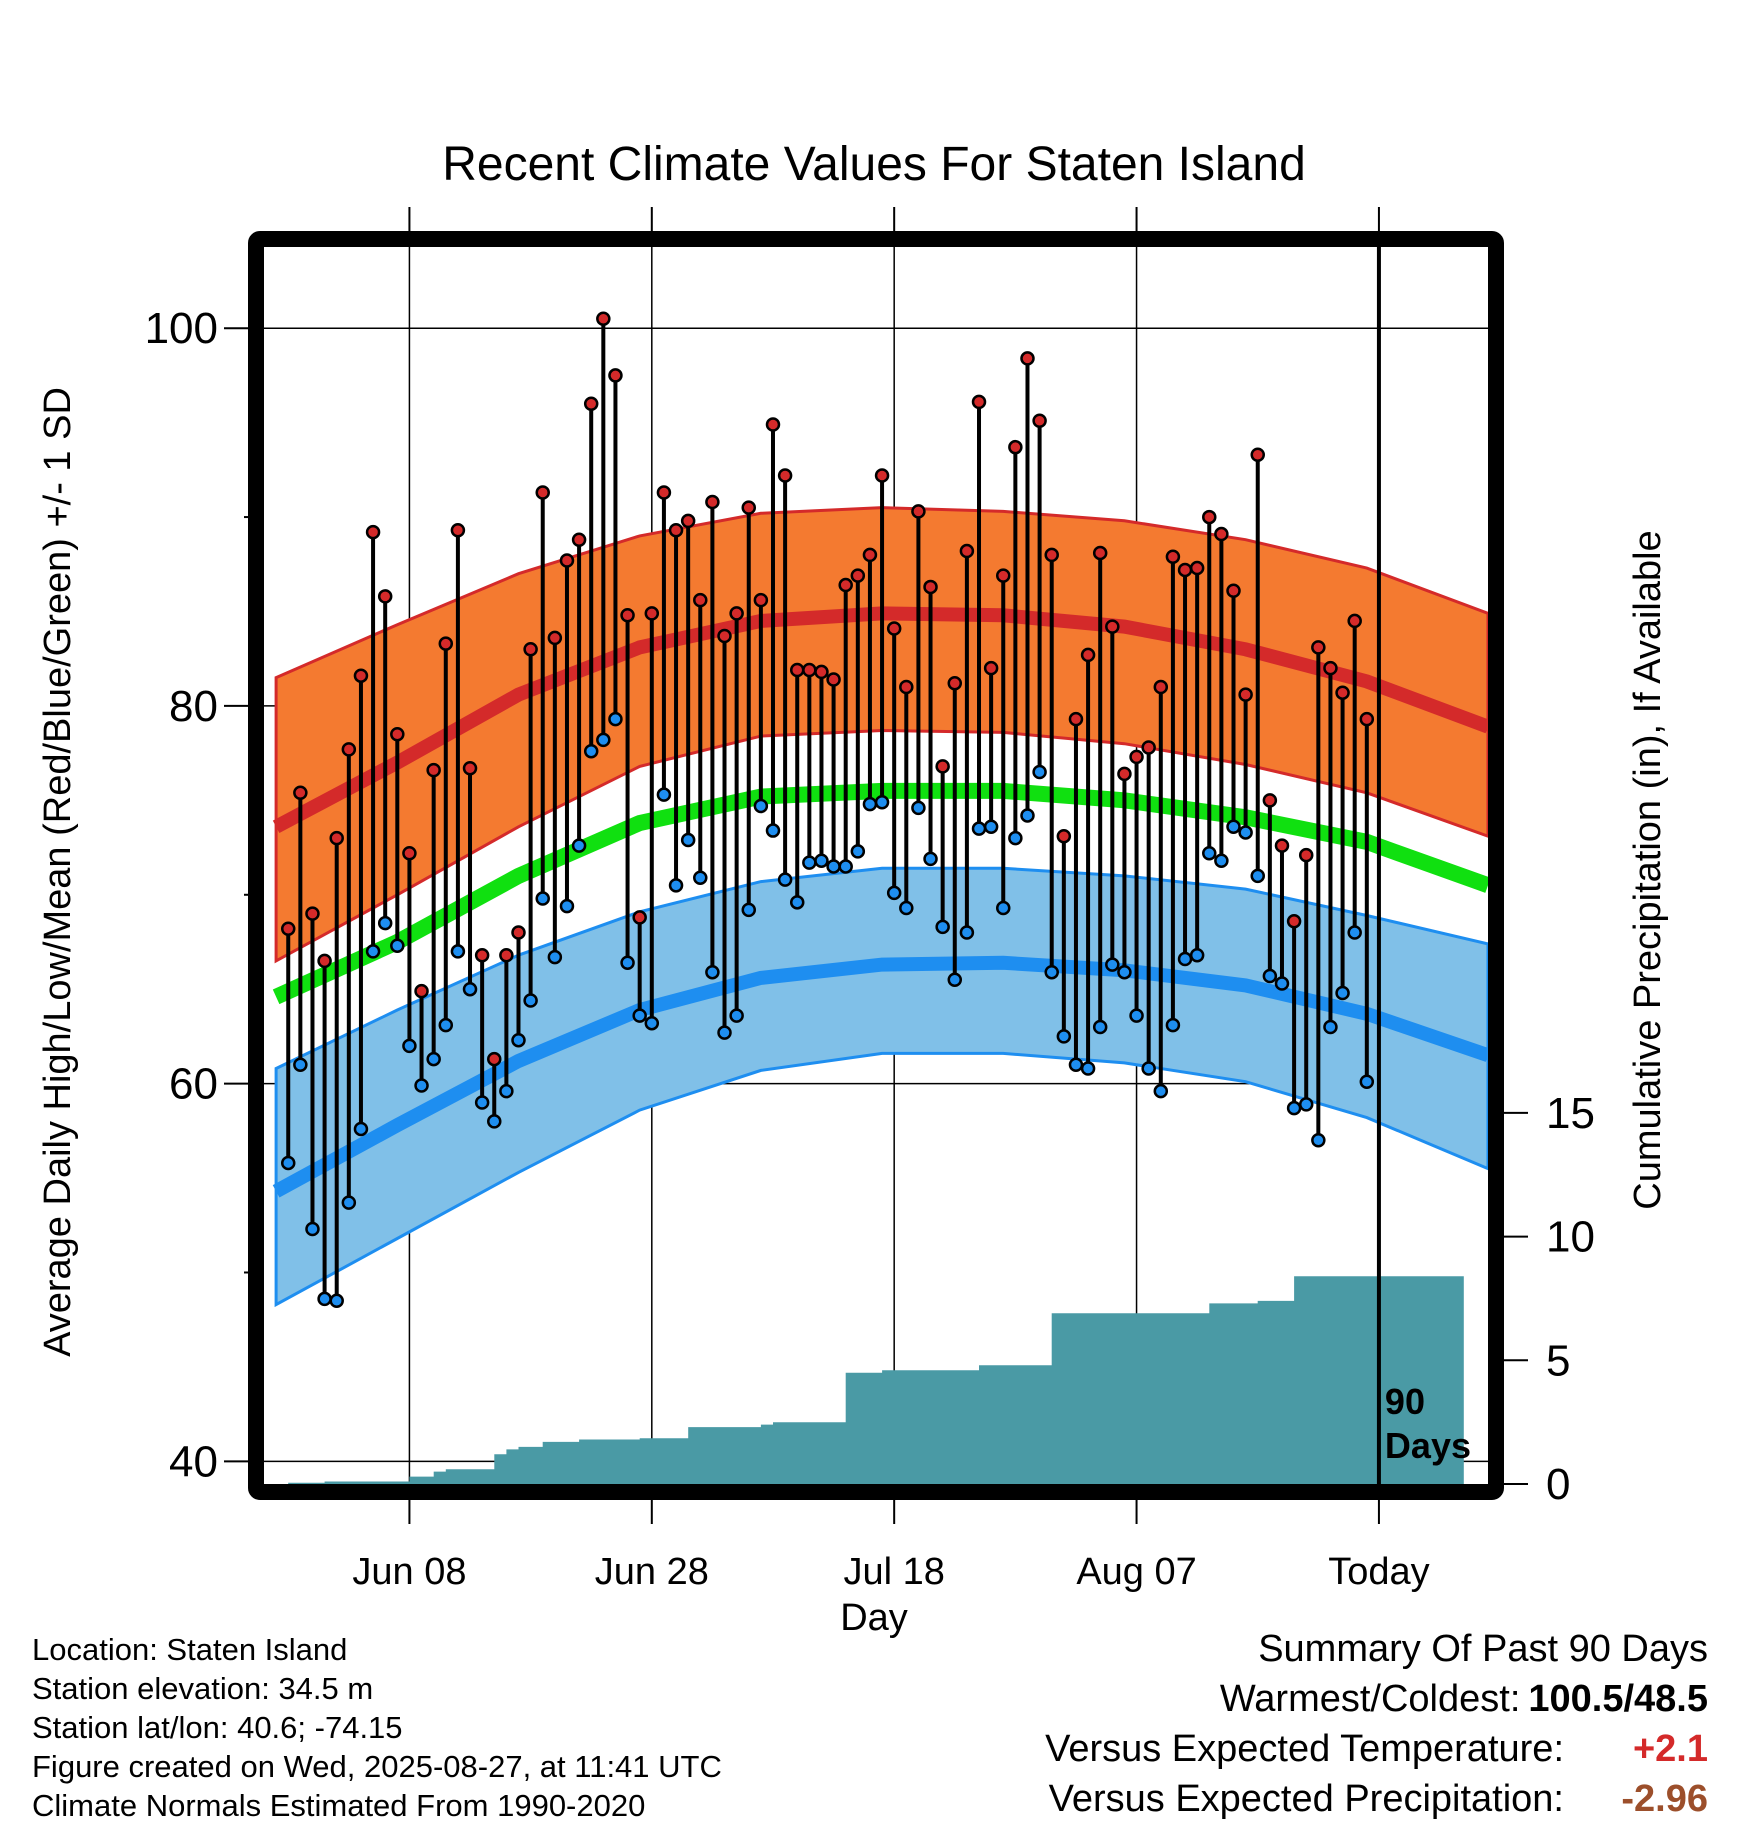 The width and height of the screenshot is (1748, 1828). Describe the element at coordinates (1664, 1799) in the screenshot. I see `summary-precipitation-value: -2.96` at that location.